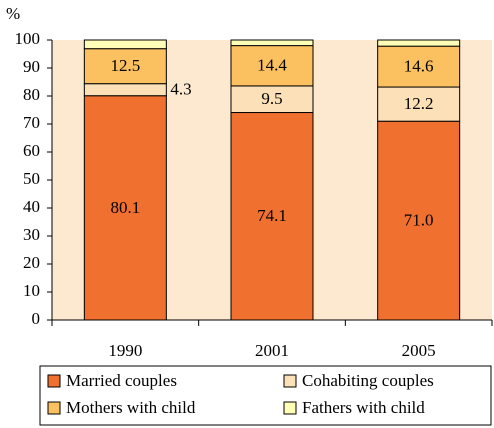 The height and width of the screenshot is (428, 494). I want to click on data-label: 71.0, so click(419, 220).